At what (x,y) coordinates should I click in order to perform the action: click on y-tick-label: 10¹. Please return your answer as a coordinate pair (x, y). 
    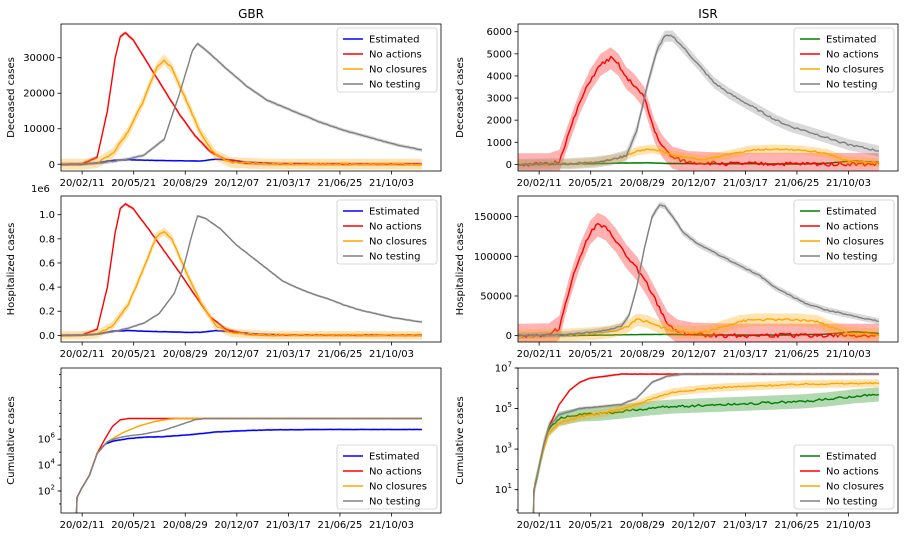
    Looking at the image, I should click on (503, 489).